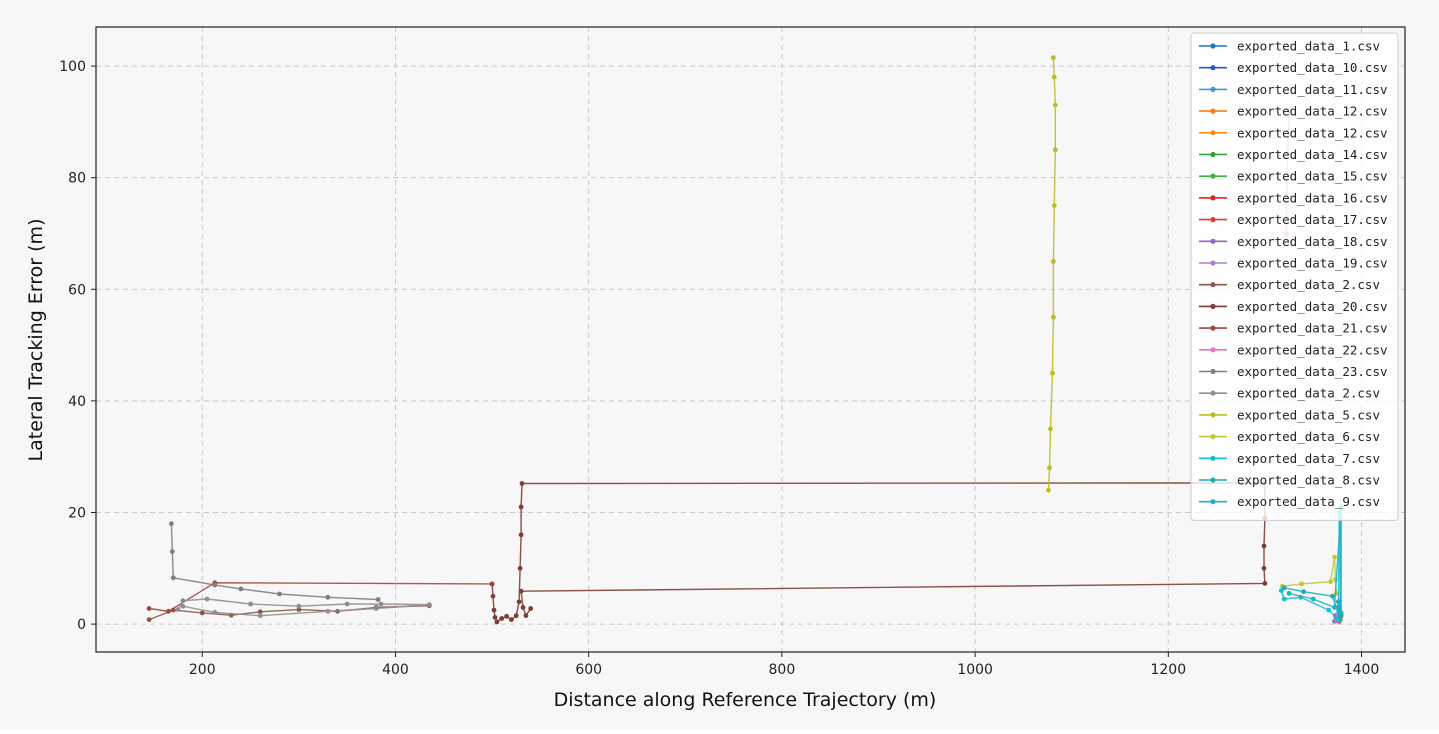  What do you see at coordinates (72, 67) in the screenshot?
I see `y-tick-label: 100` at bounding box center [72, 67].